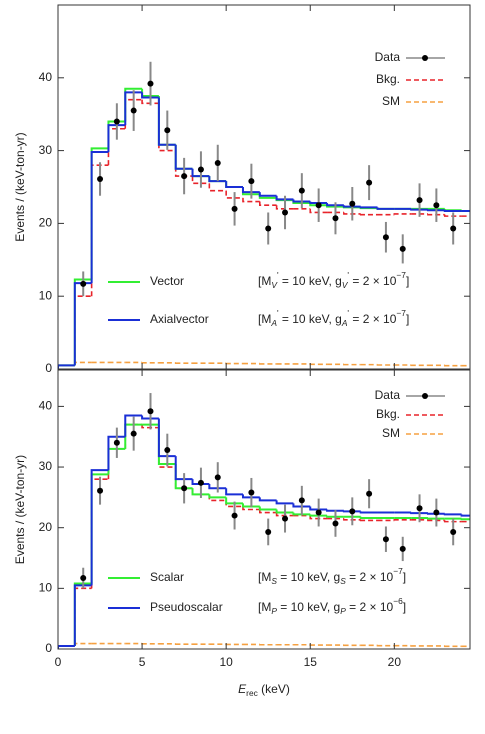 The width and height of the screenshot is (485, 734). Describe the element at coordinates (46, 406) in the screenshot. I see `y-tick-label: 40` at that location.